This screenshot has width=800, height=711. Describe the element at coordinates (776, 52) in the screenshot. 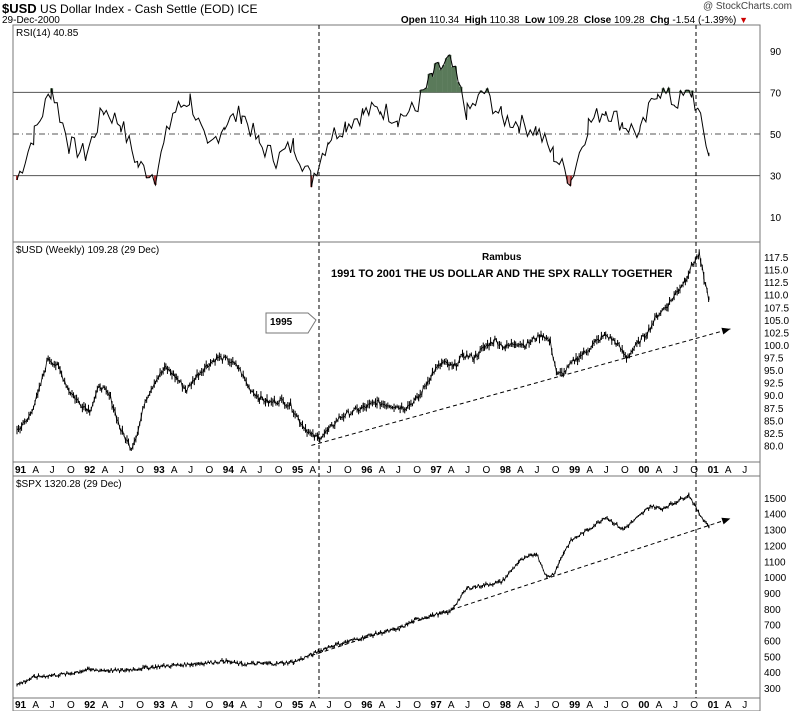

I see `rsi-y-tick: 90` at that location.